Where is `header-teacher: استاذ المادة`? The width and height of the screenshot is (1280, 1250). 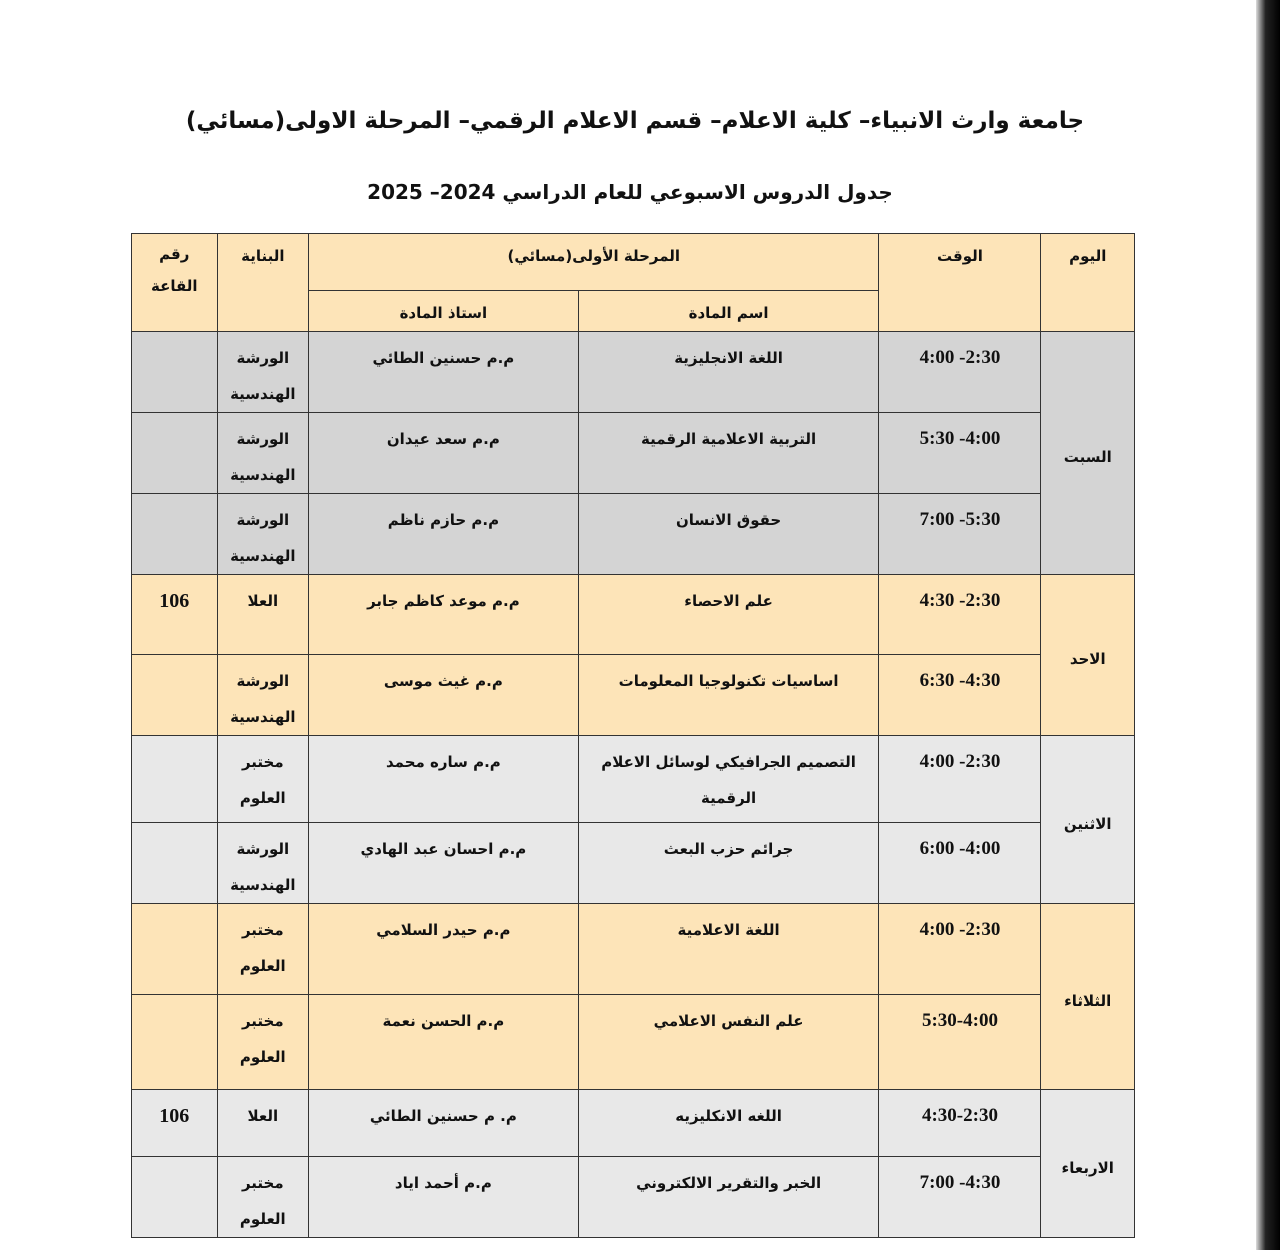
header-teacher: استاذ المادة is located at coordinates (443, 311).